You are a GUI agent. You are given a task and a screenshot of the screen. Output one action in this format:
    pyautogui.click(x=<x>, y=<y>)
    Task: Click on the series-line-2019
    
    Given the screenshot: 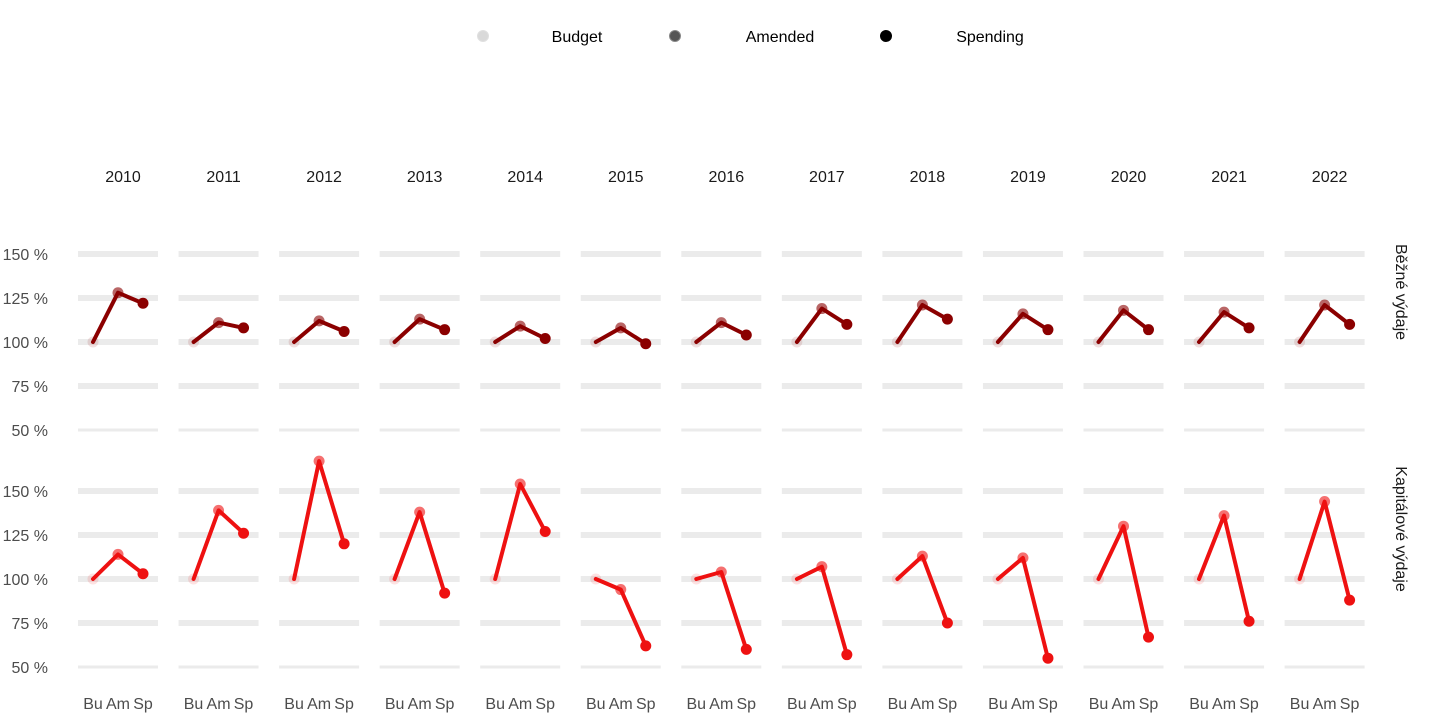 What is the action you would take?
    pyautogui.click(x=1022, y=608)
    